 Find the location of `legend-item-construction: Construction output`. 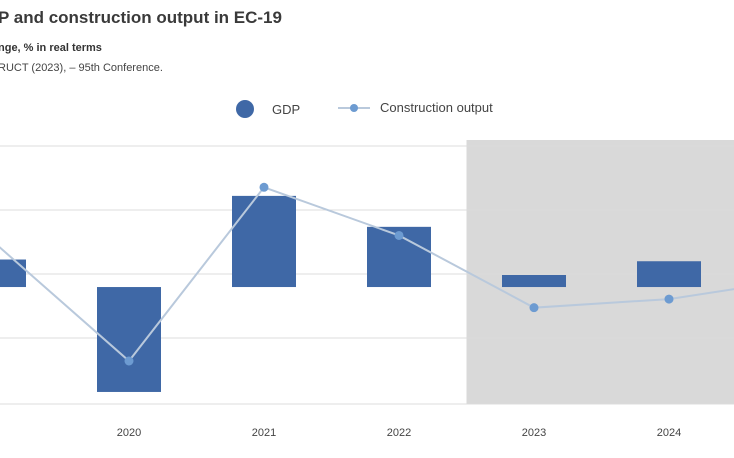

legend-item-construction: Construction output is located at coordinates (415, 107).